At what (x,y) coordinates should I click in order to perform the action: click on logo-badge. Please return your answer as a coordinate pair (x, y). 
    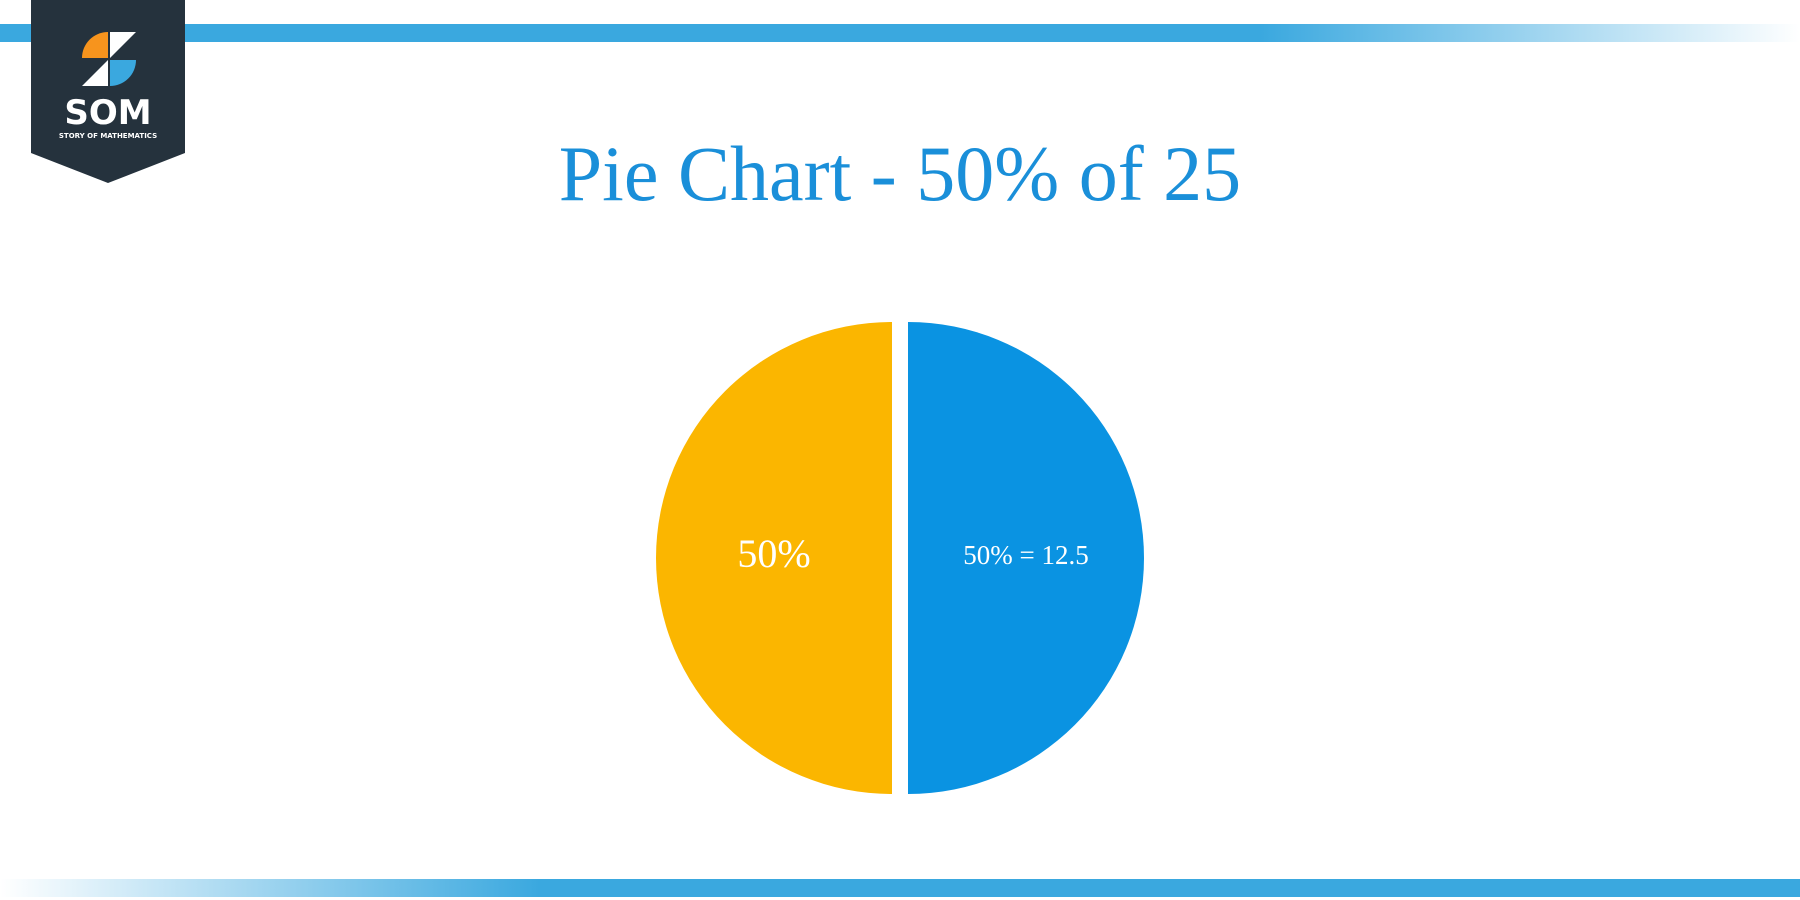
    Looking at the image, I should click on (108, 91).